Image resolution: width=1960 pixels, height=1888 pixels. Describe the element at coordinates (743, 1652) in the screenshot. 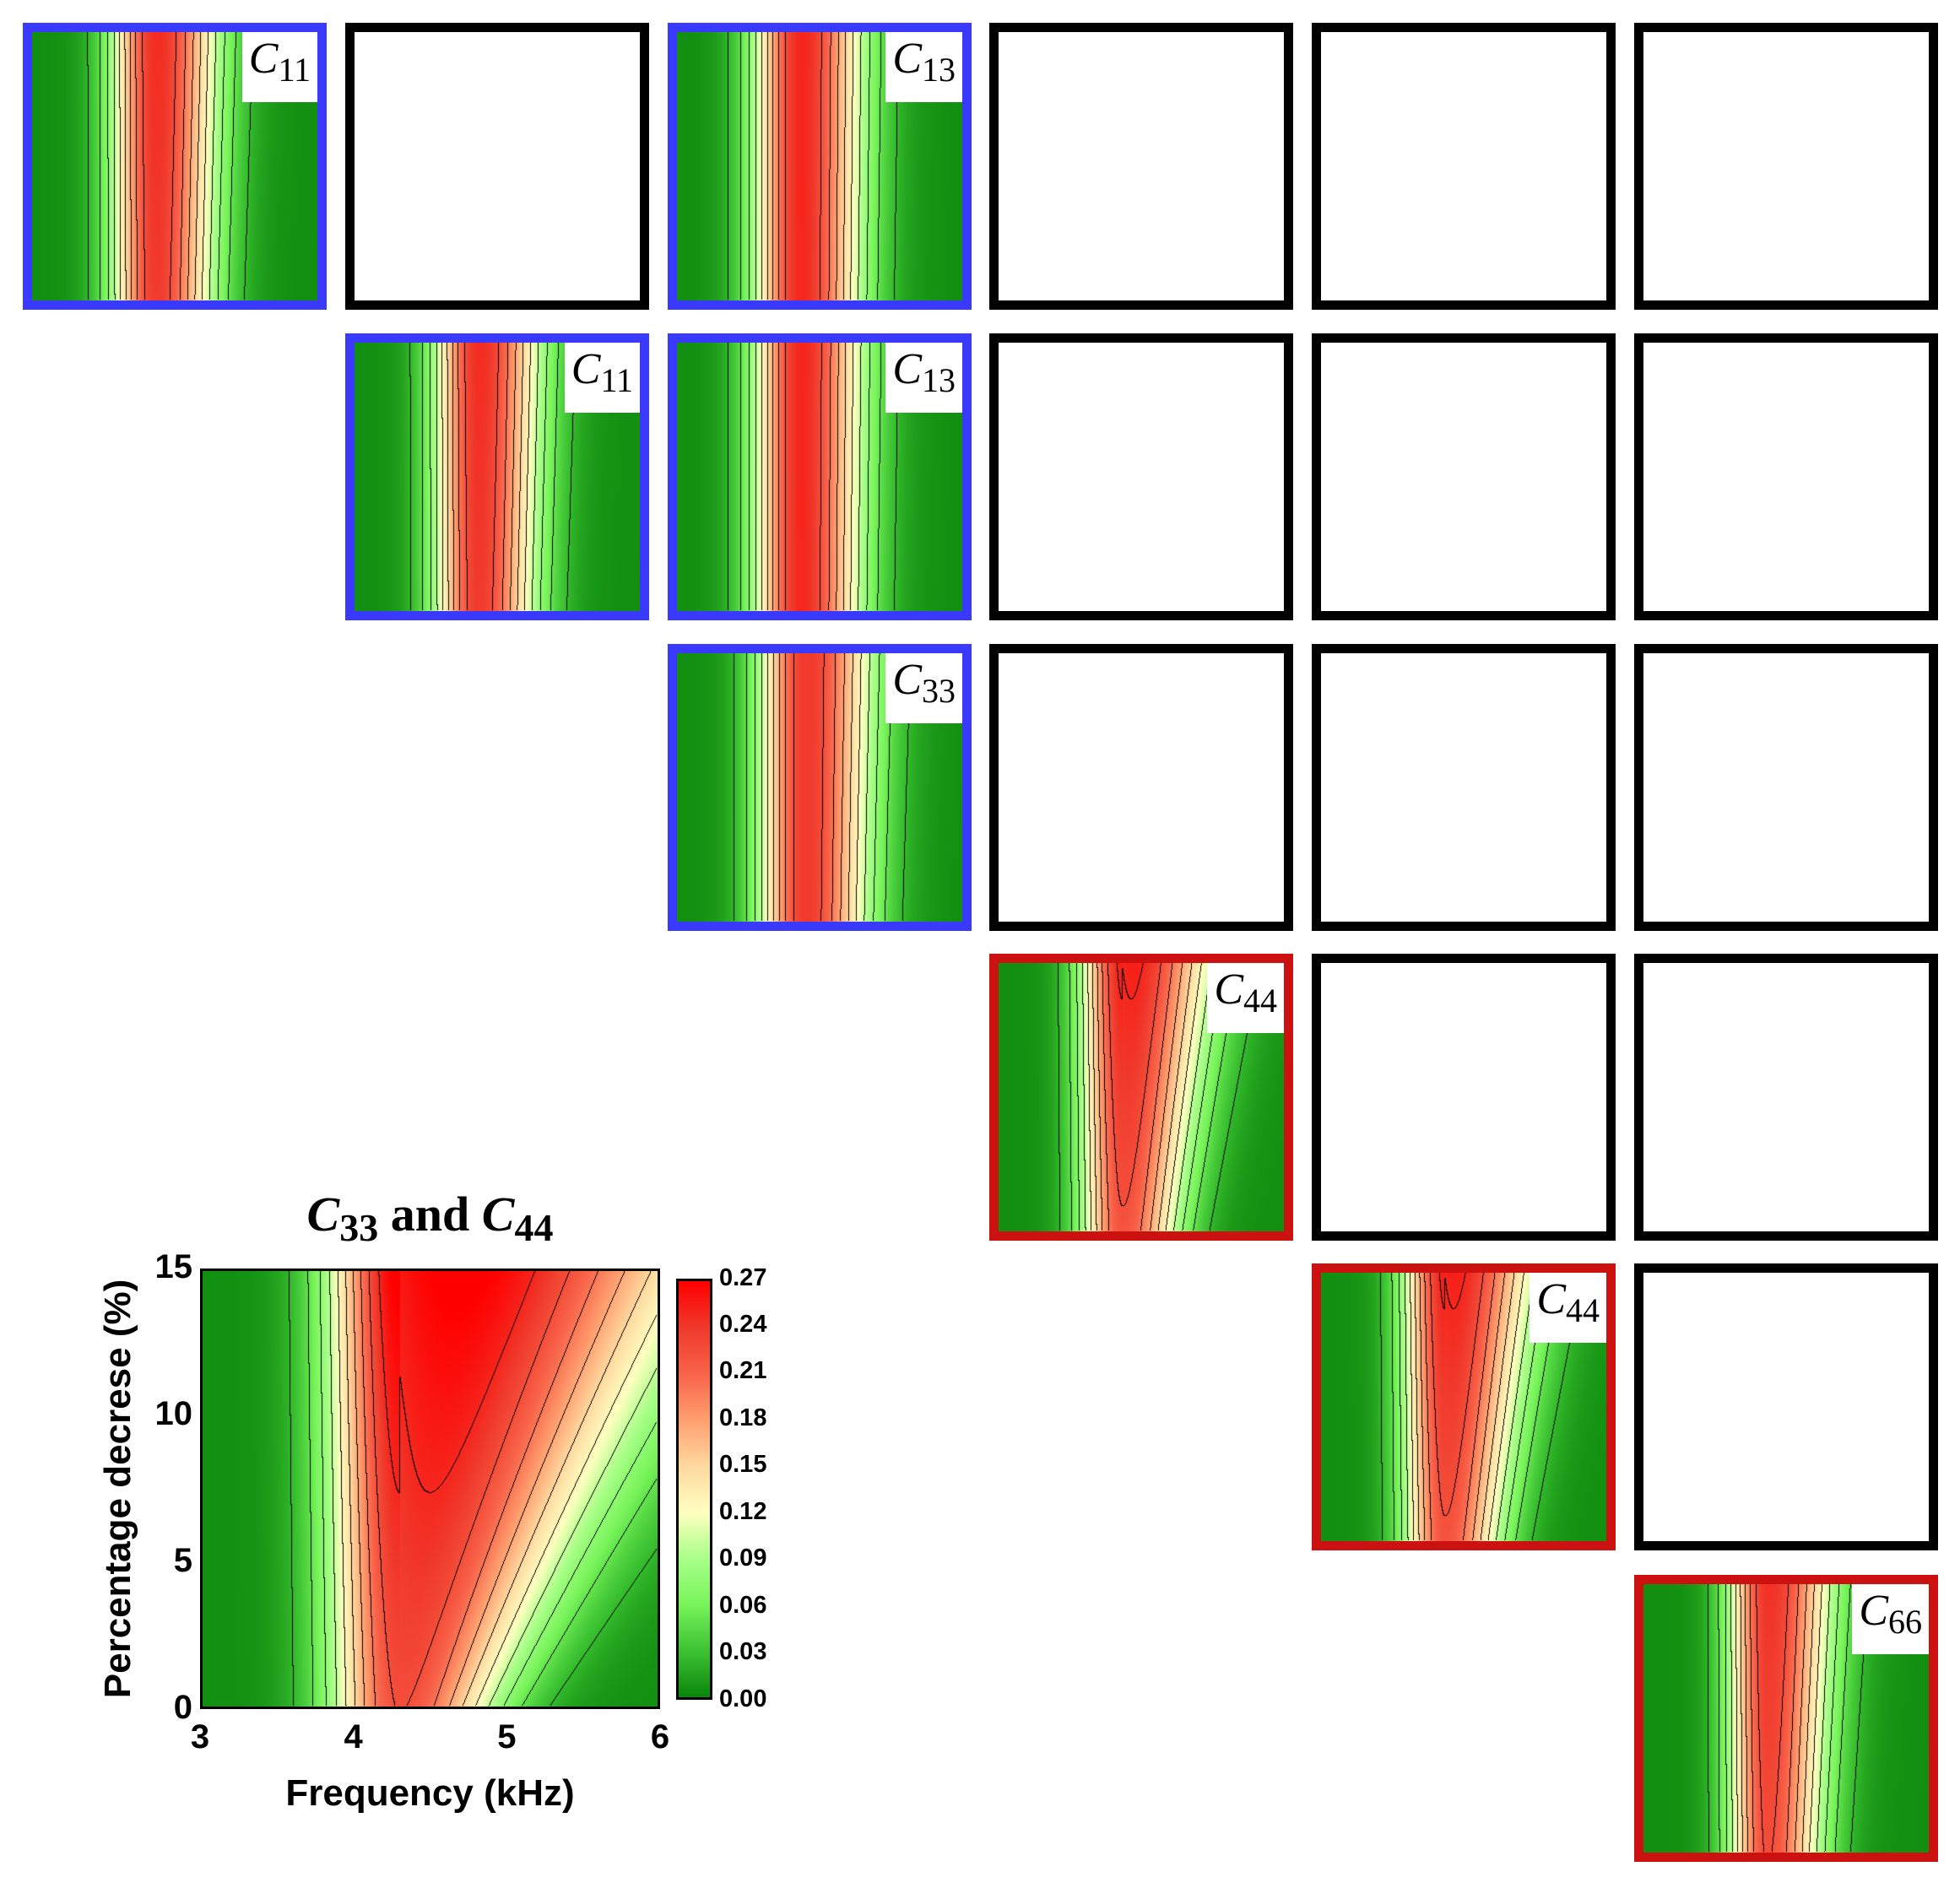

I see `colorbar-tick-label: 0.03` at that location.